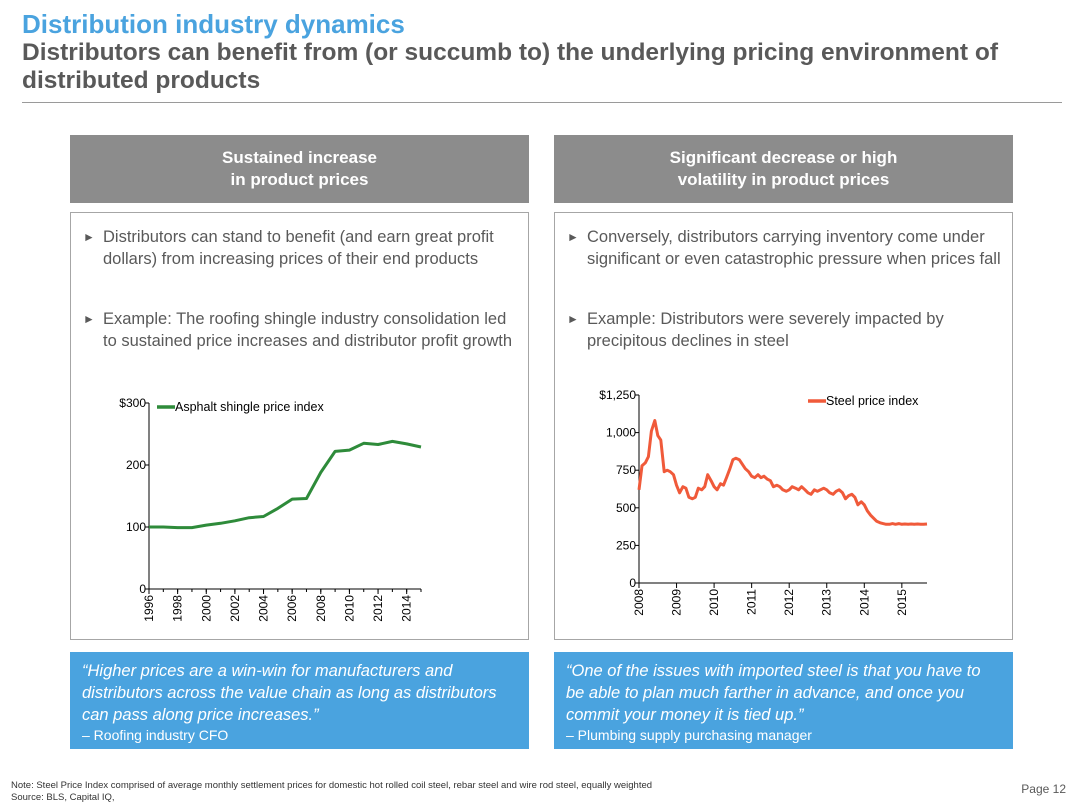  What do you see at coordinates (752, 602) in the screenshot?
I see `x-tick-label: 2011` at bounding box center [752, 602].